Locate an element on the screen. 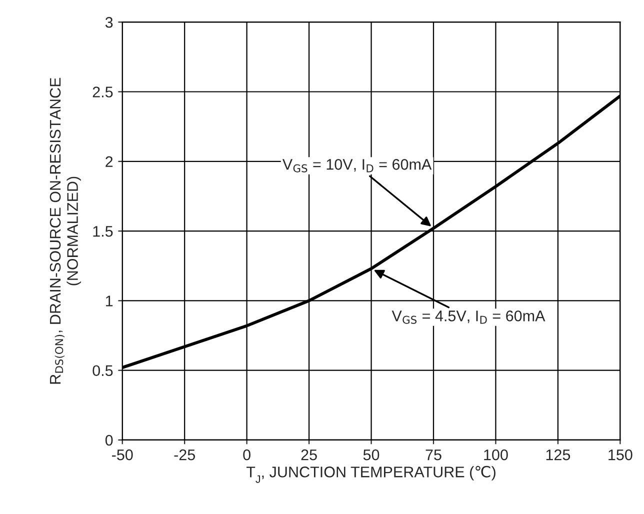 This screenshot has width=644, height=514. x-tick-label: 0 is located at coordinates (246, 454).